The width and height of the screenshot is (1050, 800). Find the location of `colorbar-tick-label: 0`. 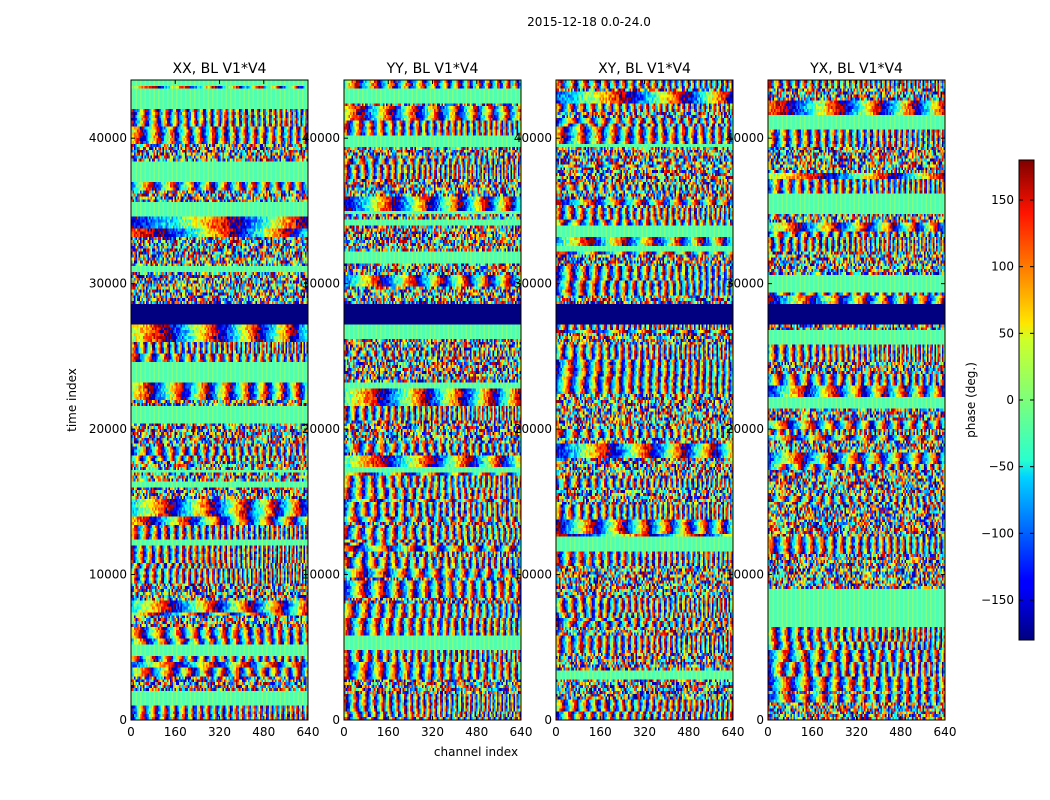

colorbar-tick-label: 0 is located at coordinates (1010, 400).